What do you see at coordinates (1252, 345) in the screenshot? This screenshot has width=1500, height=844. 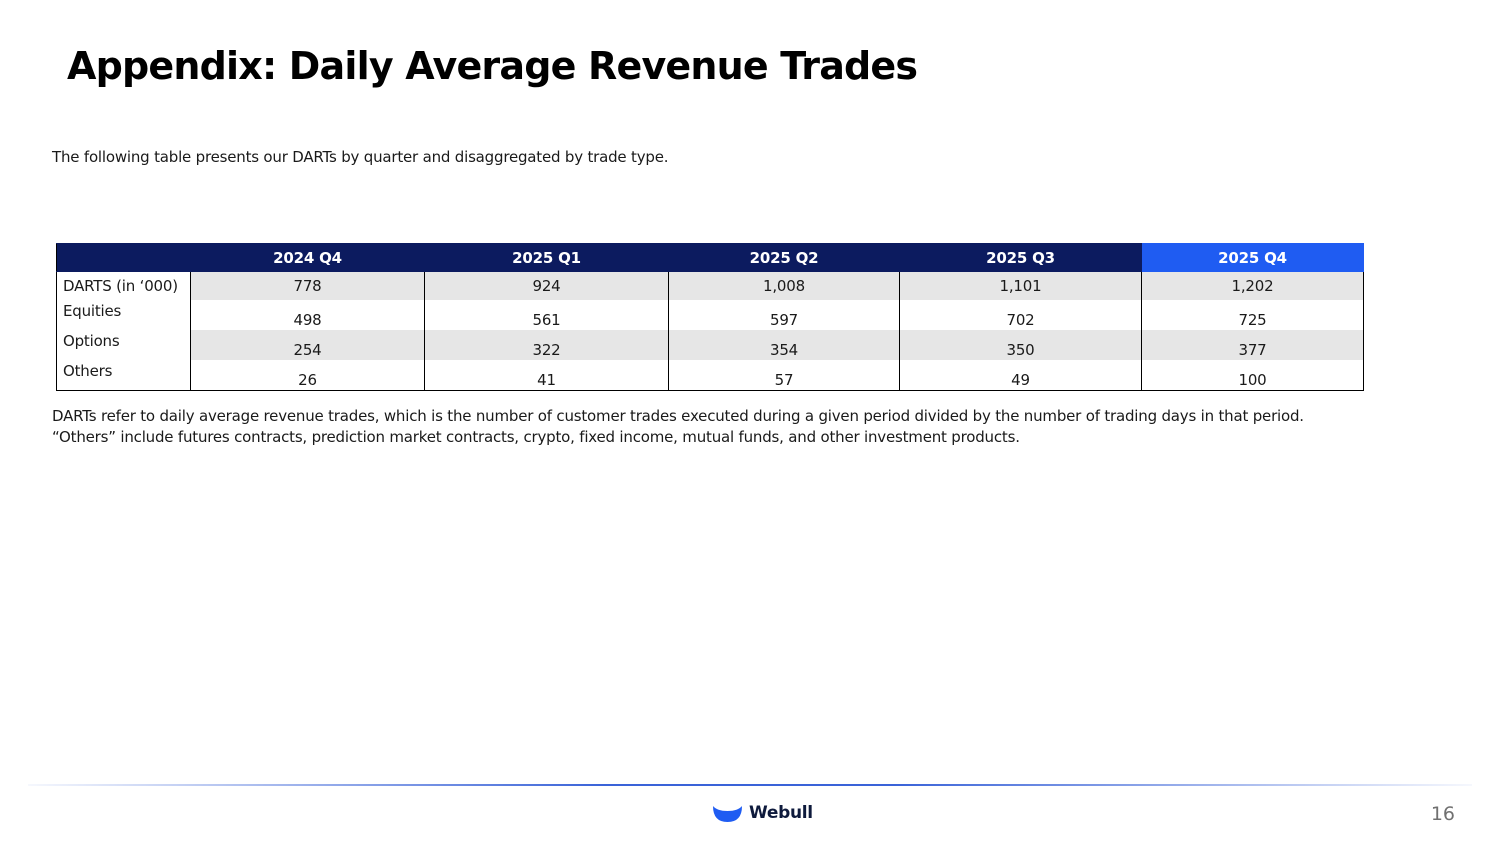 I see `table-cell: 377` at bounding box center [1252, 345].